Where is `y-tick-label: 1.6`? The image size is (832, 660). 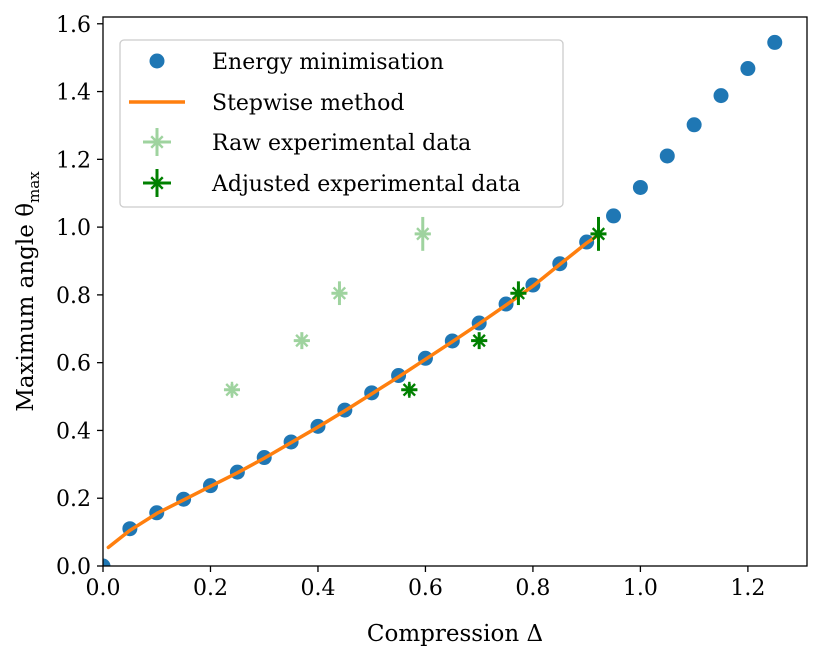 y-tick-label: 1.6 is located at coordinates (73, 25).